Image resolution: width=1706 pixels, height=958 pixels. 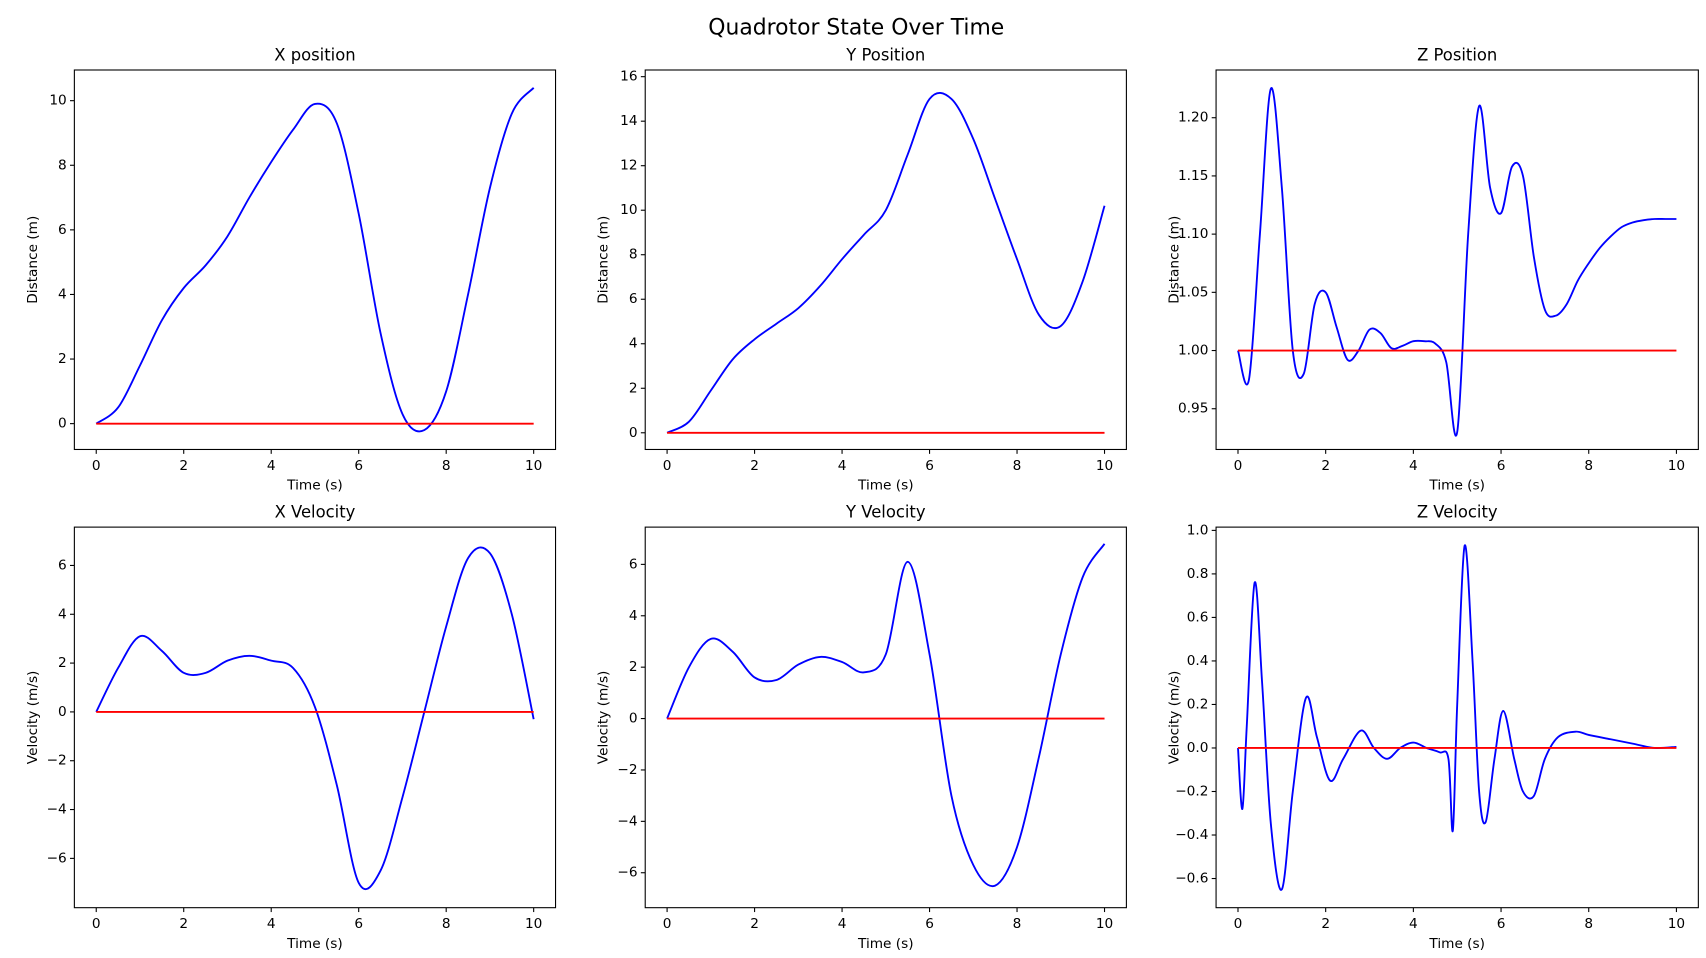 I want to click on y-tick-label: 12, so click(x=628, y=166).